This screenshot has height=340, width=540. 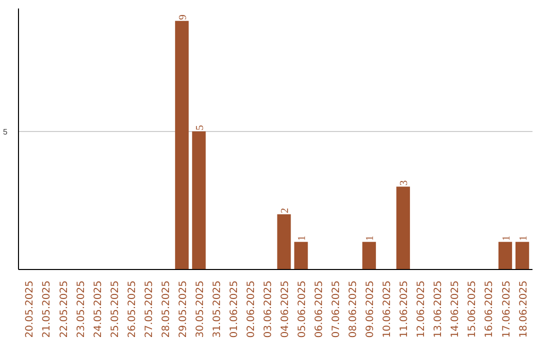 I want to click on x-tick-label: 14.06.2025, so click(x=456, y=309).